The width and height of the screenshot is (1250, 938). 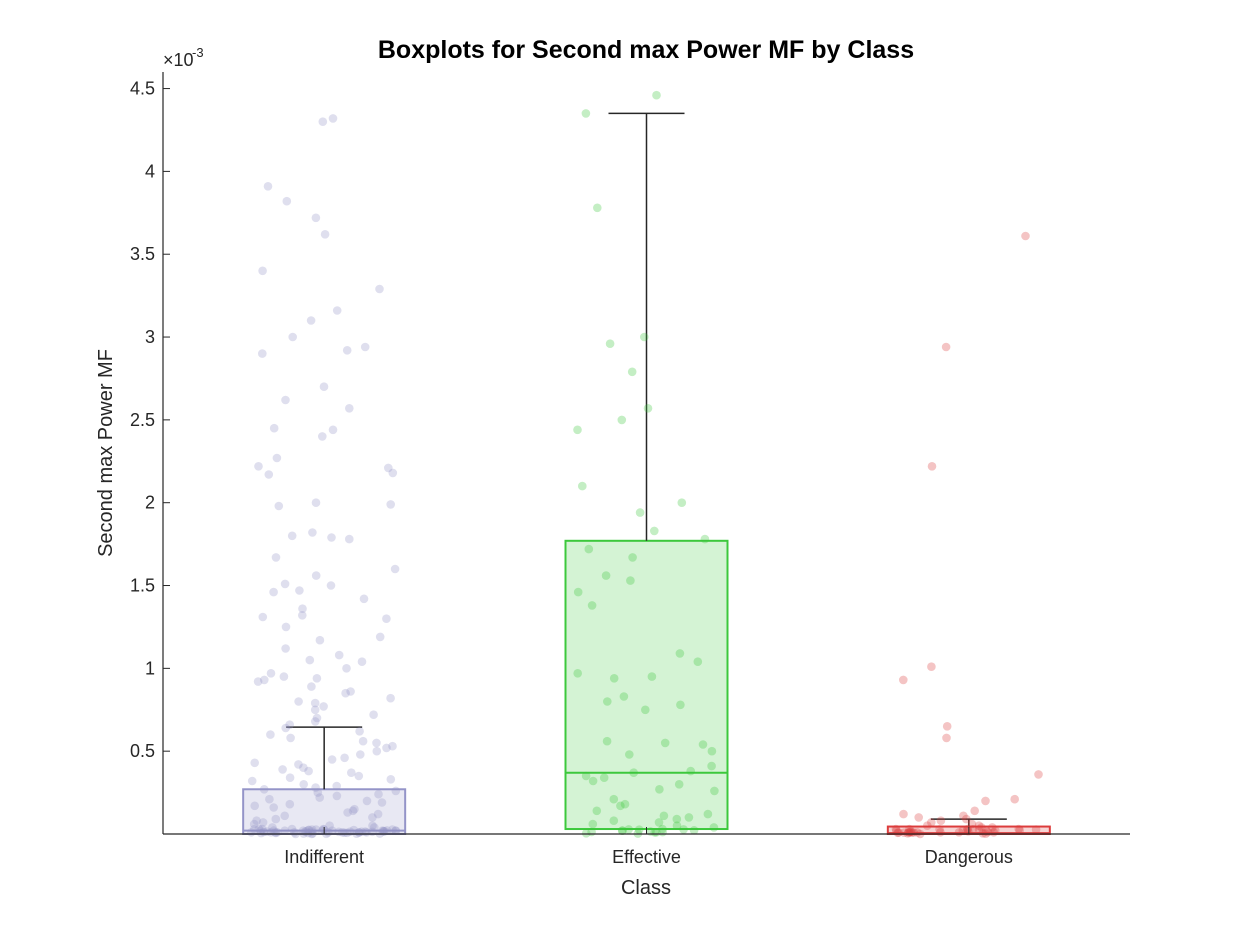 I want to click on y-tick-label: 2, so click(x=150, y=503).